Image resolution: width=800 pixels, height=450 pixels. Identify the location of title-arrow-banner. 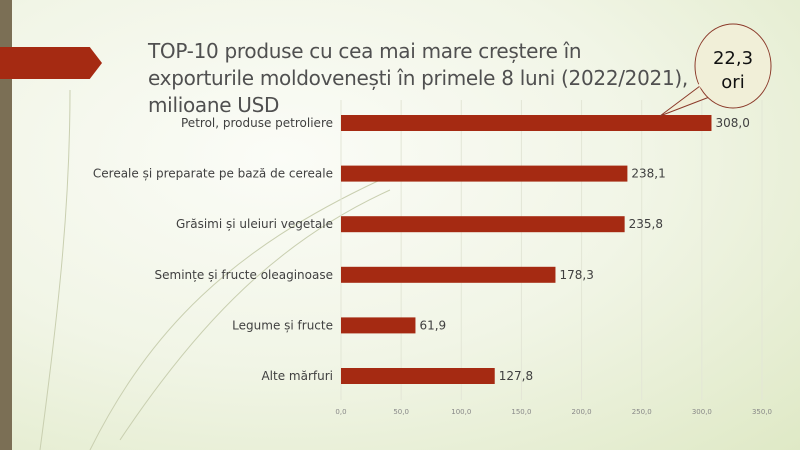
(51, 63).